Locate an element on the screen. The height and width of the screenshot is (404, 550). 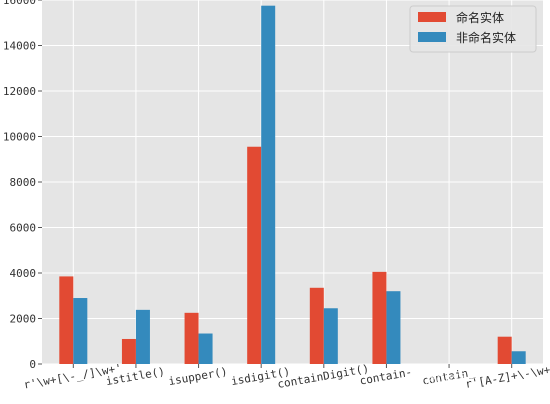
y-tick-label: 0 is located at coordinates (32, 364).